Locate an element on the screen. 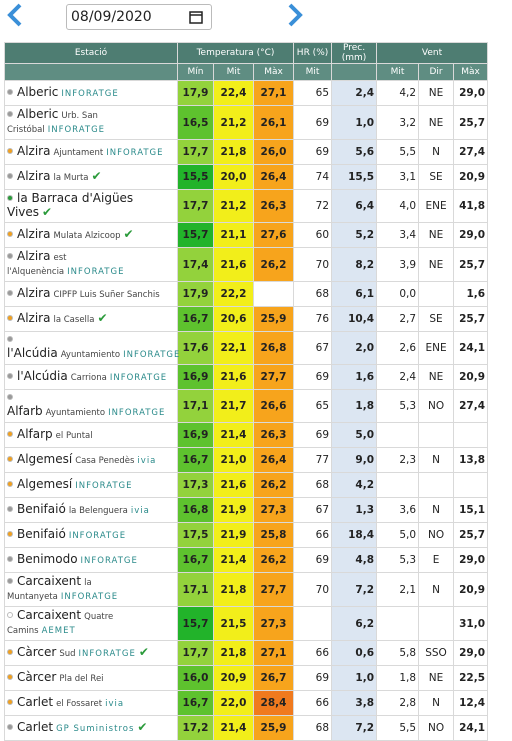 The height and width of the screenshot is (741, 512). station-cell: Alfarp el Puntal is located at coordinates (91, 435).